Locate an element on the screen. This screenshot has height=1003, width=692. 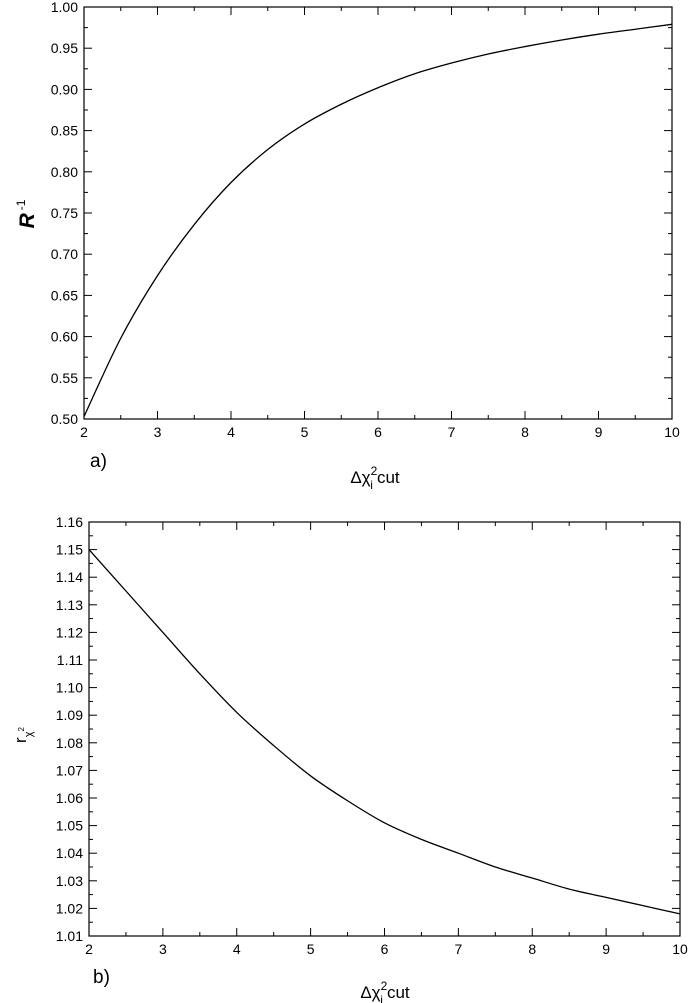
y-tick-label: 1.07 is located at coordinates (69, 770).